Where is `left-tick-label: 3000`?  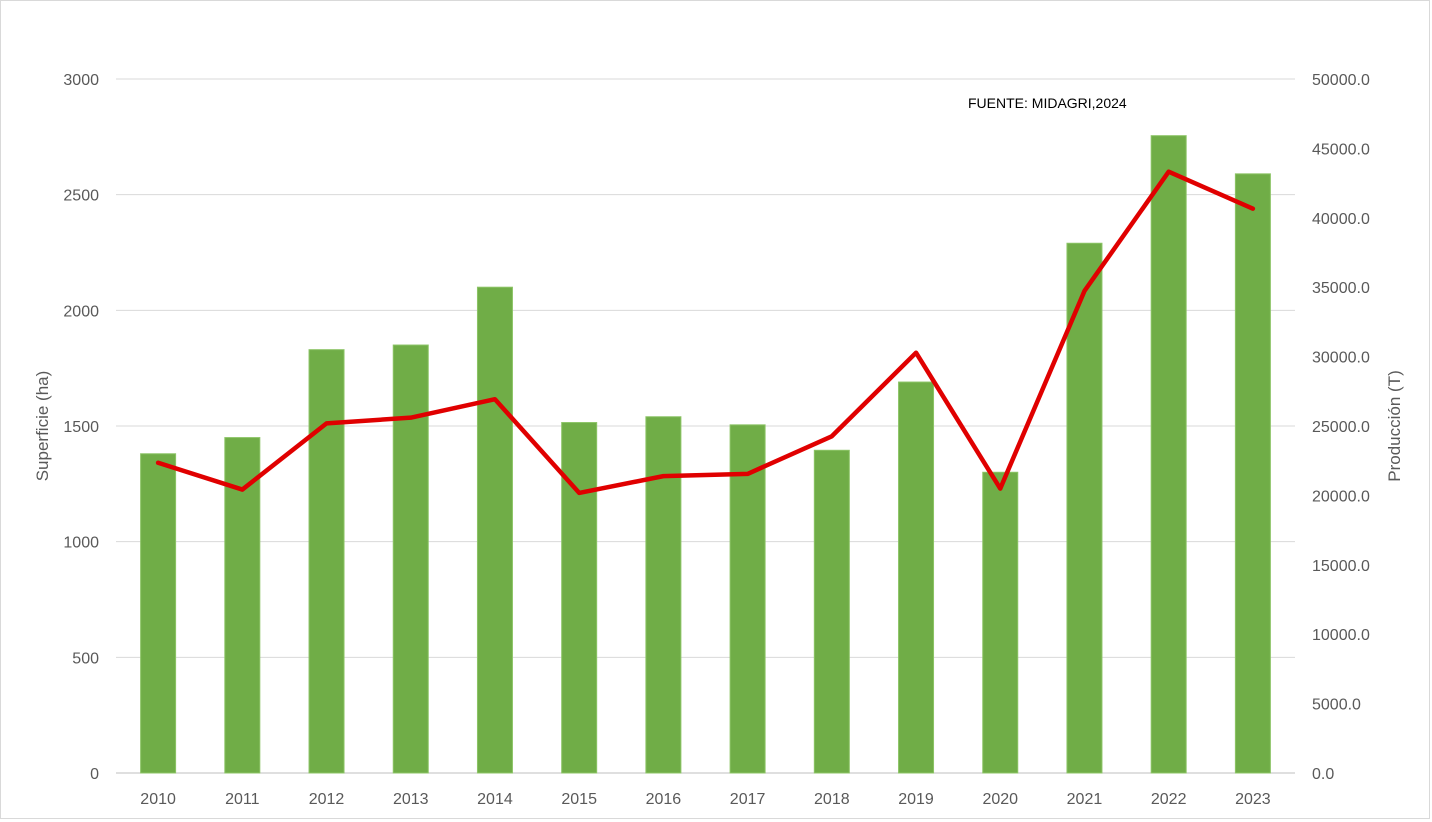
left-tick-label: 3000 is located at coordinates (81, 80).